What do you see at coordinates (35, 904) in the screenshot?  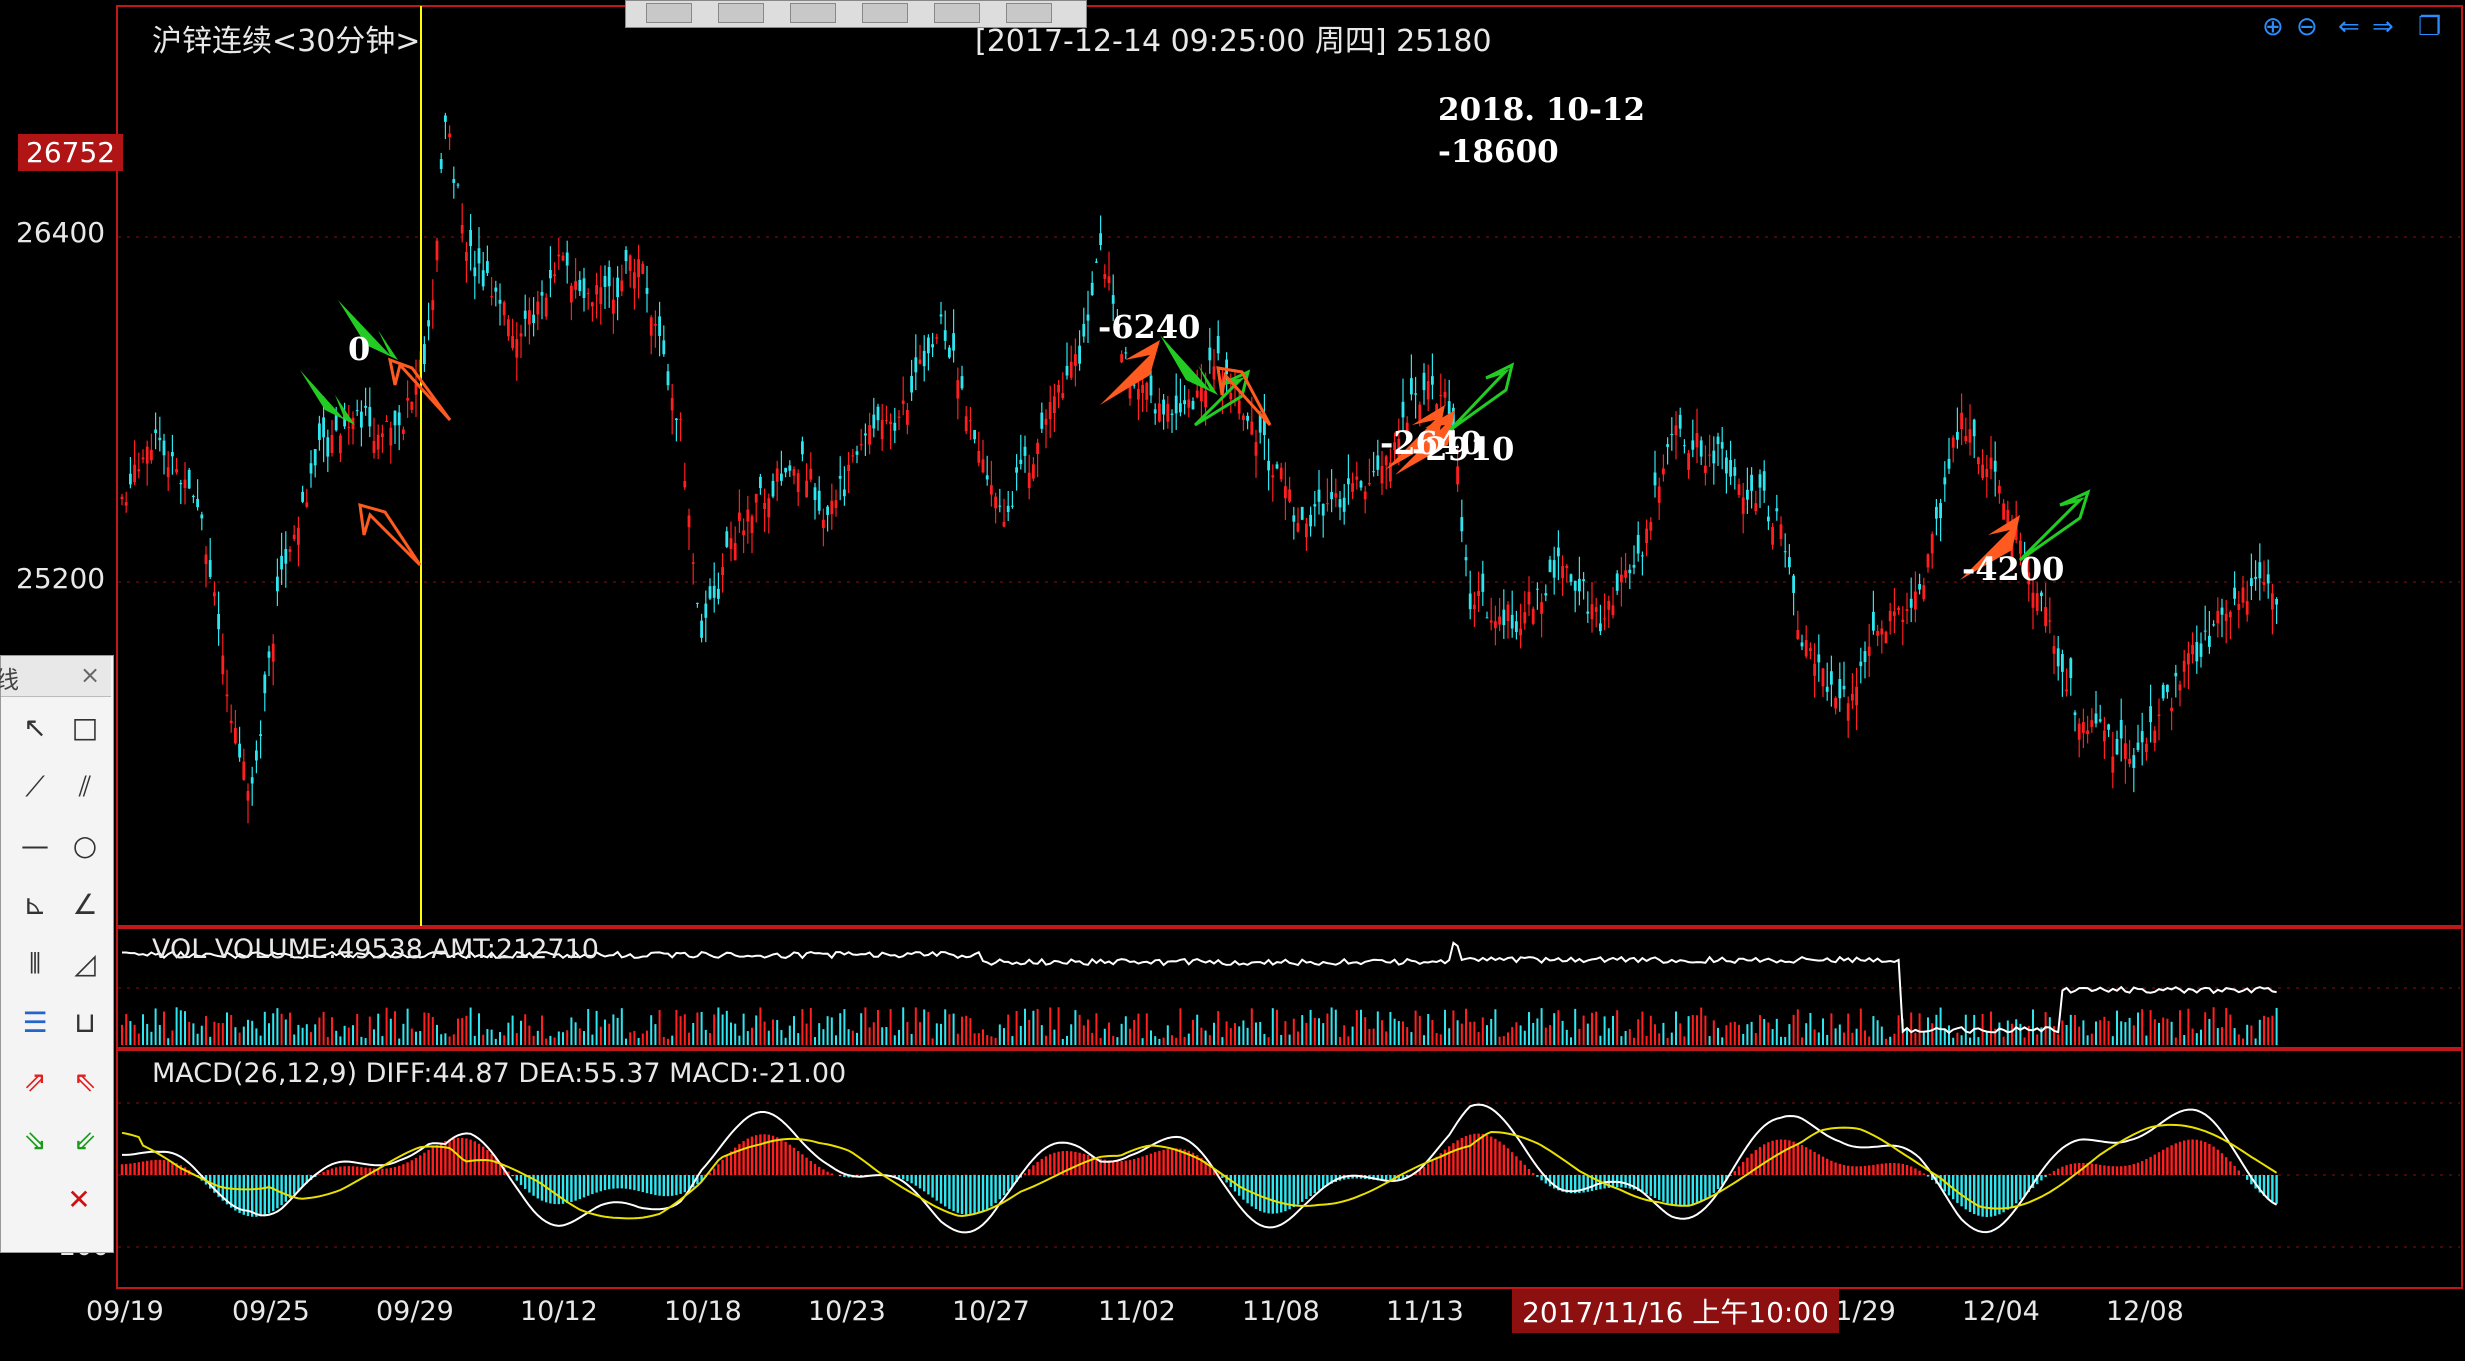 I see `ray-tool-icon: ⊾` at bounding box center [35, 904].